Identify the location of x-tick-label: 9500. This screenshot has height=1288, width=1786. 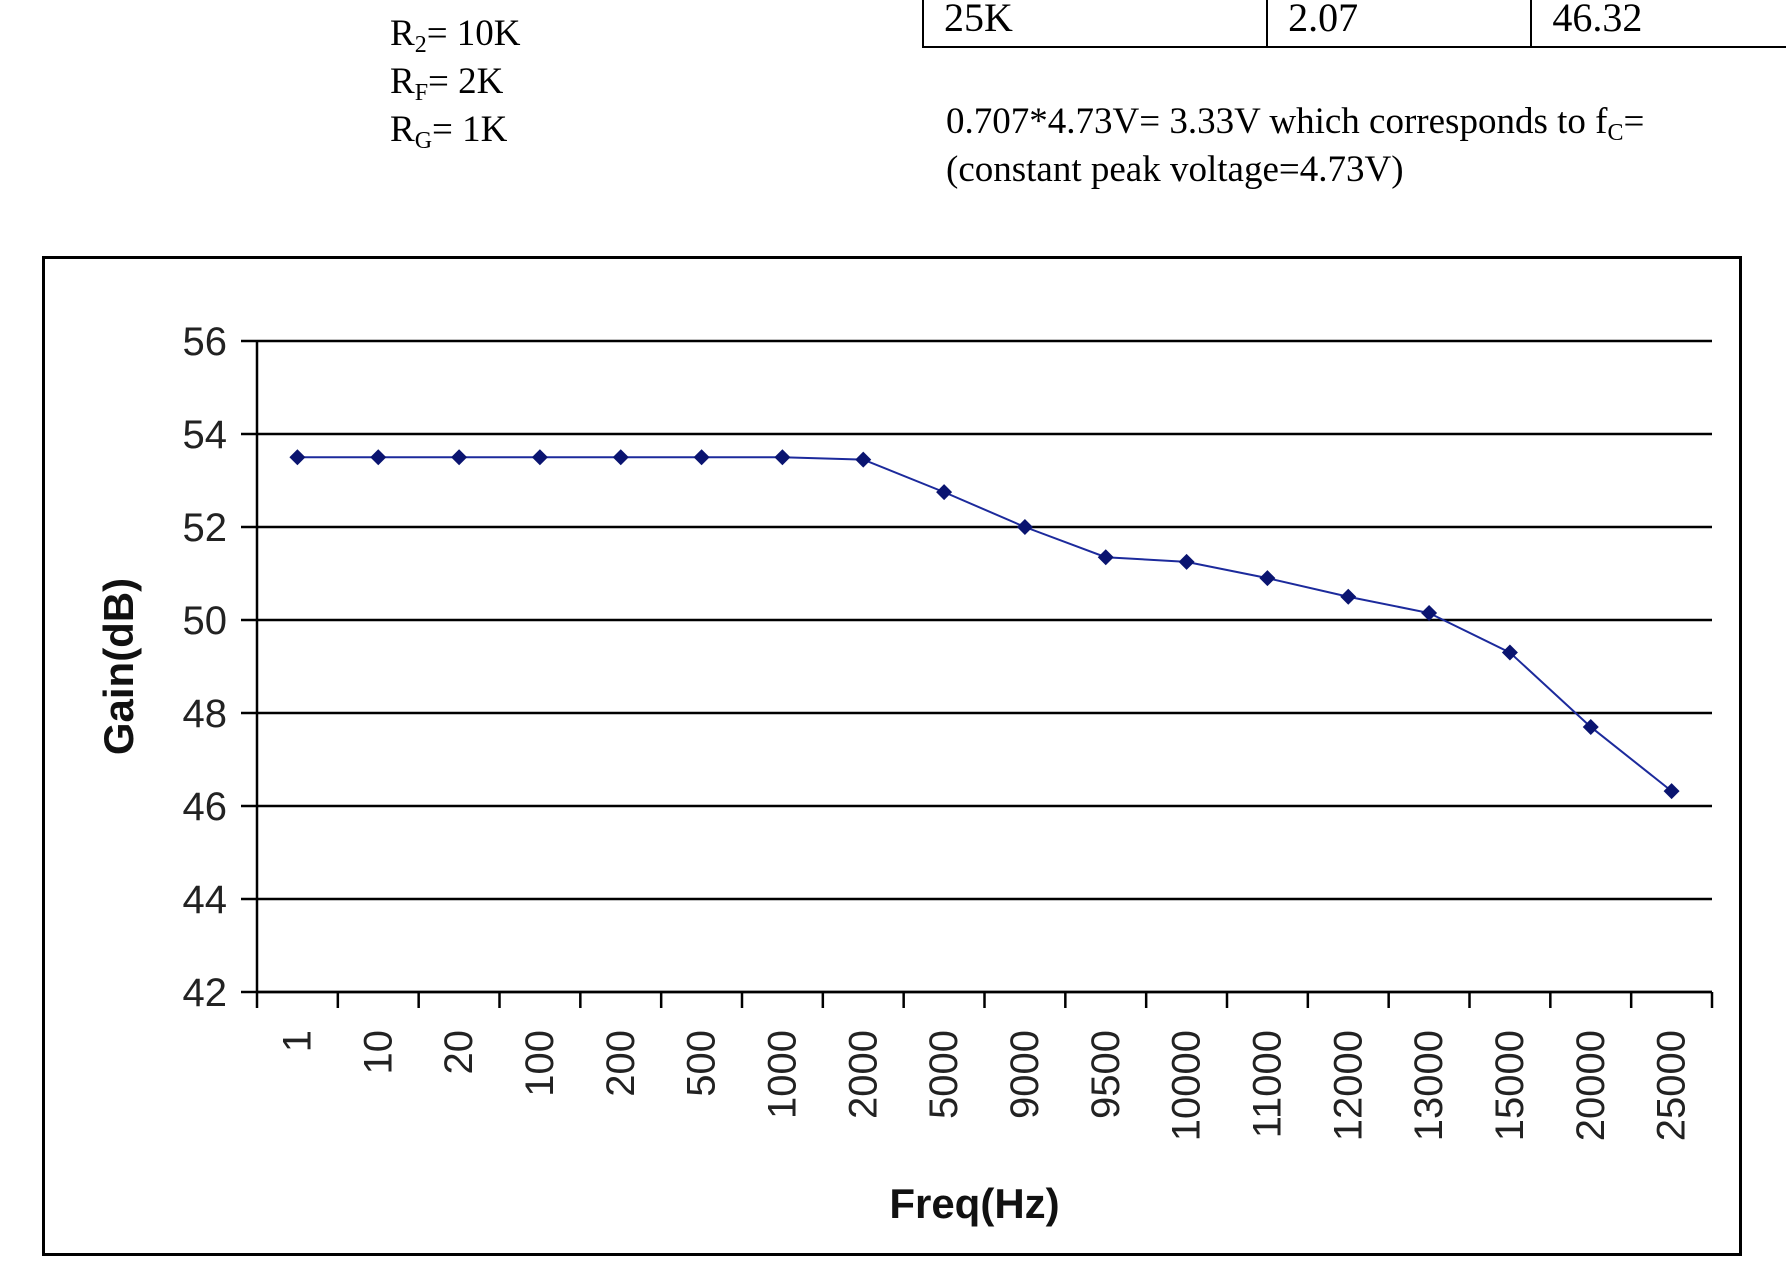
(1106, 1074).